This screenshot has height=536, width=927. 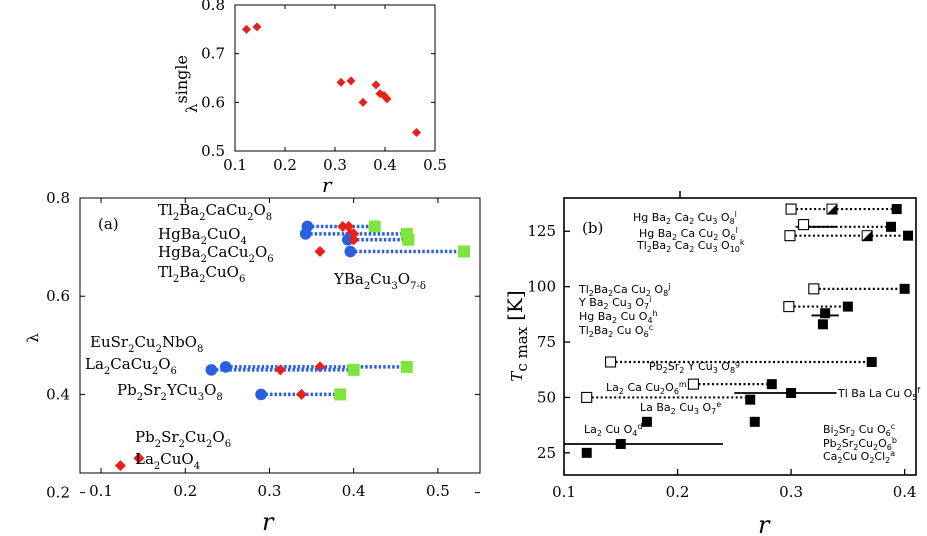 I want to click on formula-part: YBa, so click(x=348, y=279).